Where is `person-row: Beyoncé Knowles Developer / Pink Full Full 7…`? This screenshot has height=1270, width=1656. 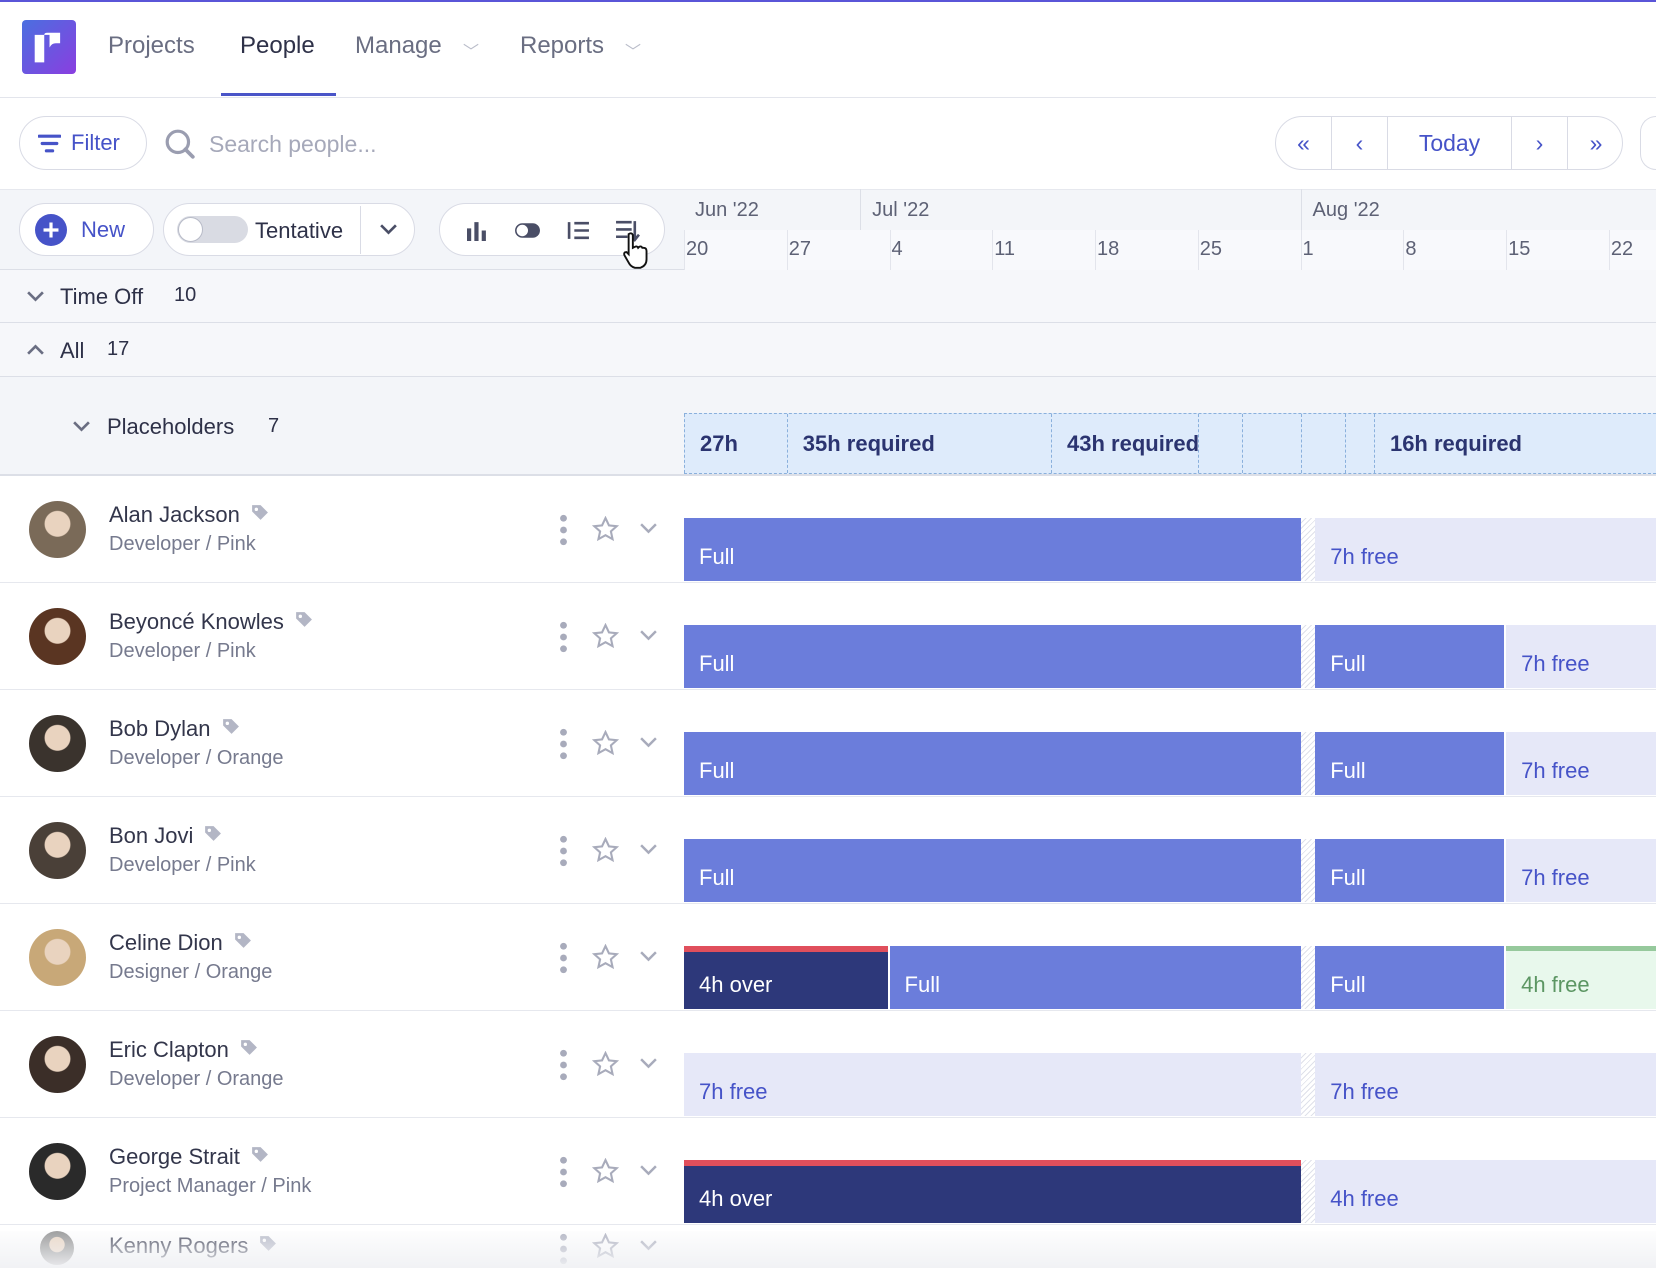
person-row: Beyoncé Knowles Developer / Pink Full Full 7… is located at coordinates (828, 636).